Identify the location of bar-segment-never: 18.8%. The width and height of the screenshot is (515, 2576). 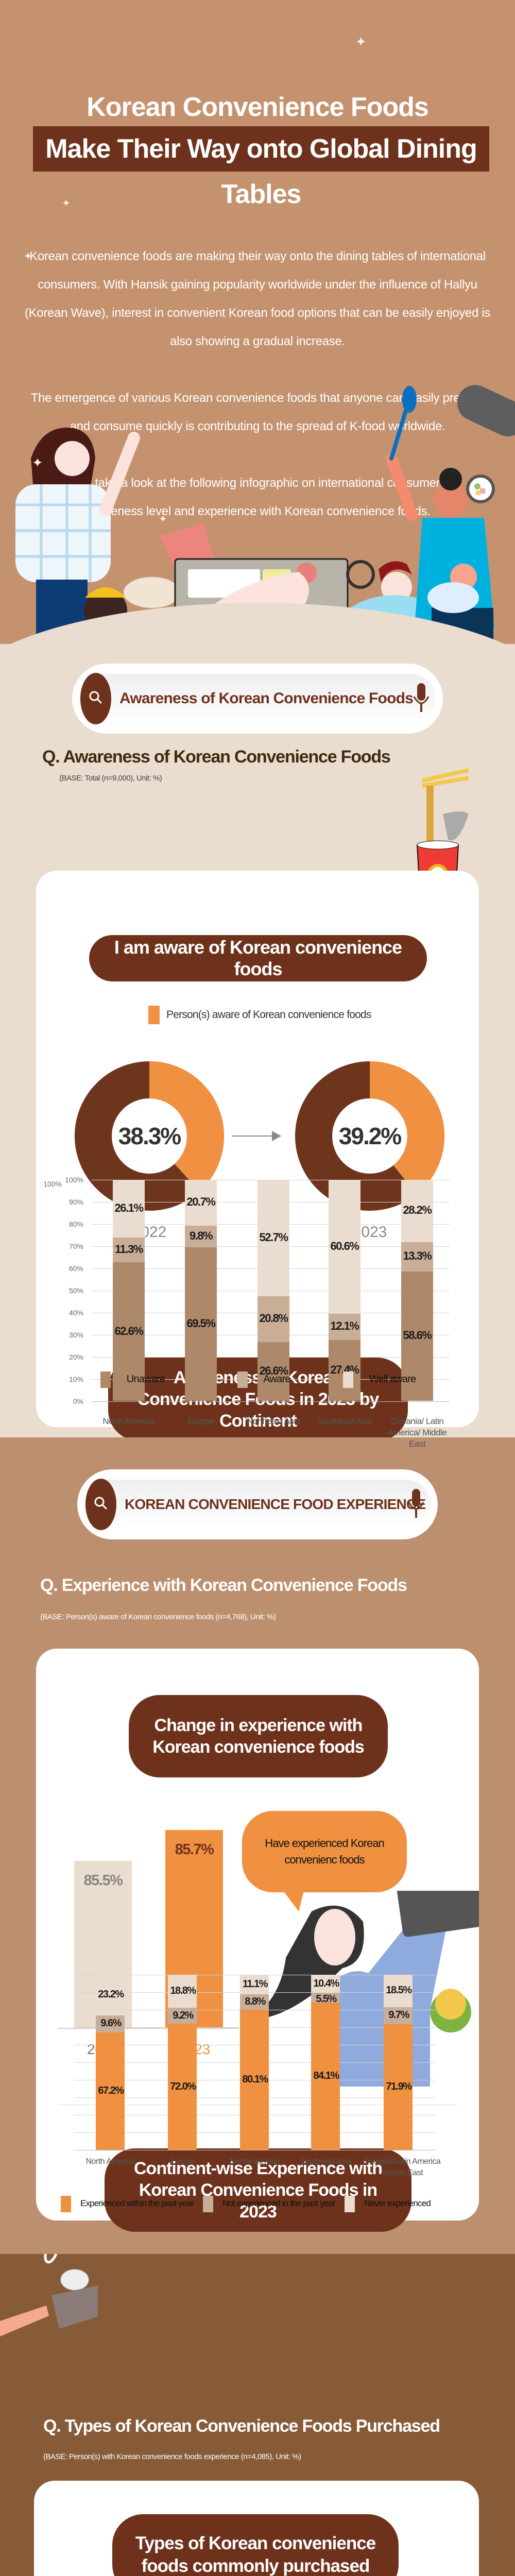
(182, 1991).